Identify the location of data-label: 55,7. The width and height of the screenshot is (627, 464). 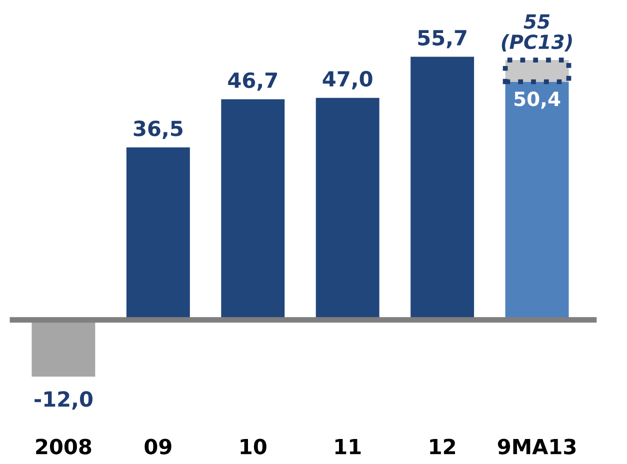
(442, 39).